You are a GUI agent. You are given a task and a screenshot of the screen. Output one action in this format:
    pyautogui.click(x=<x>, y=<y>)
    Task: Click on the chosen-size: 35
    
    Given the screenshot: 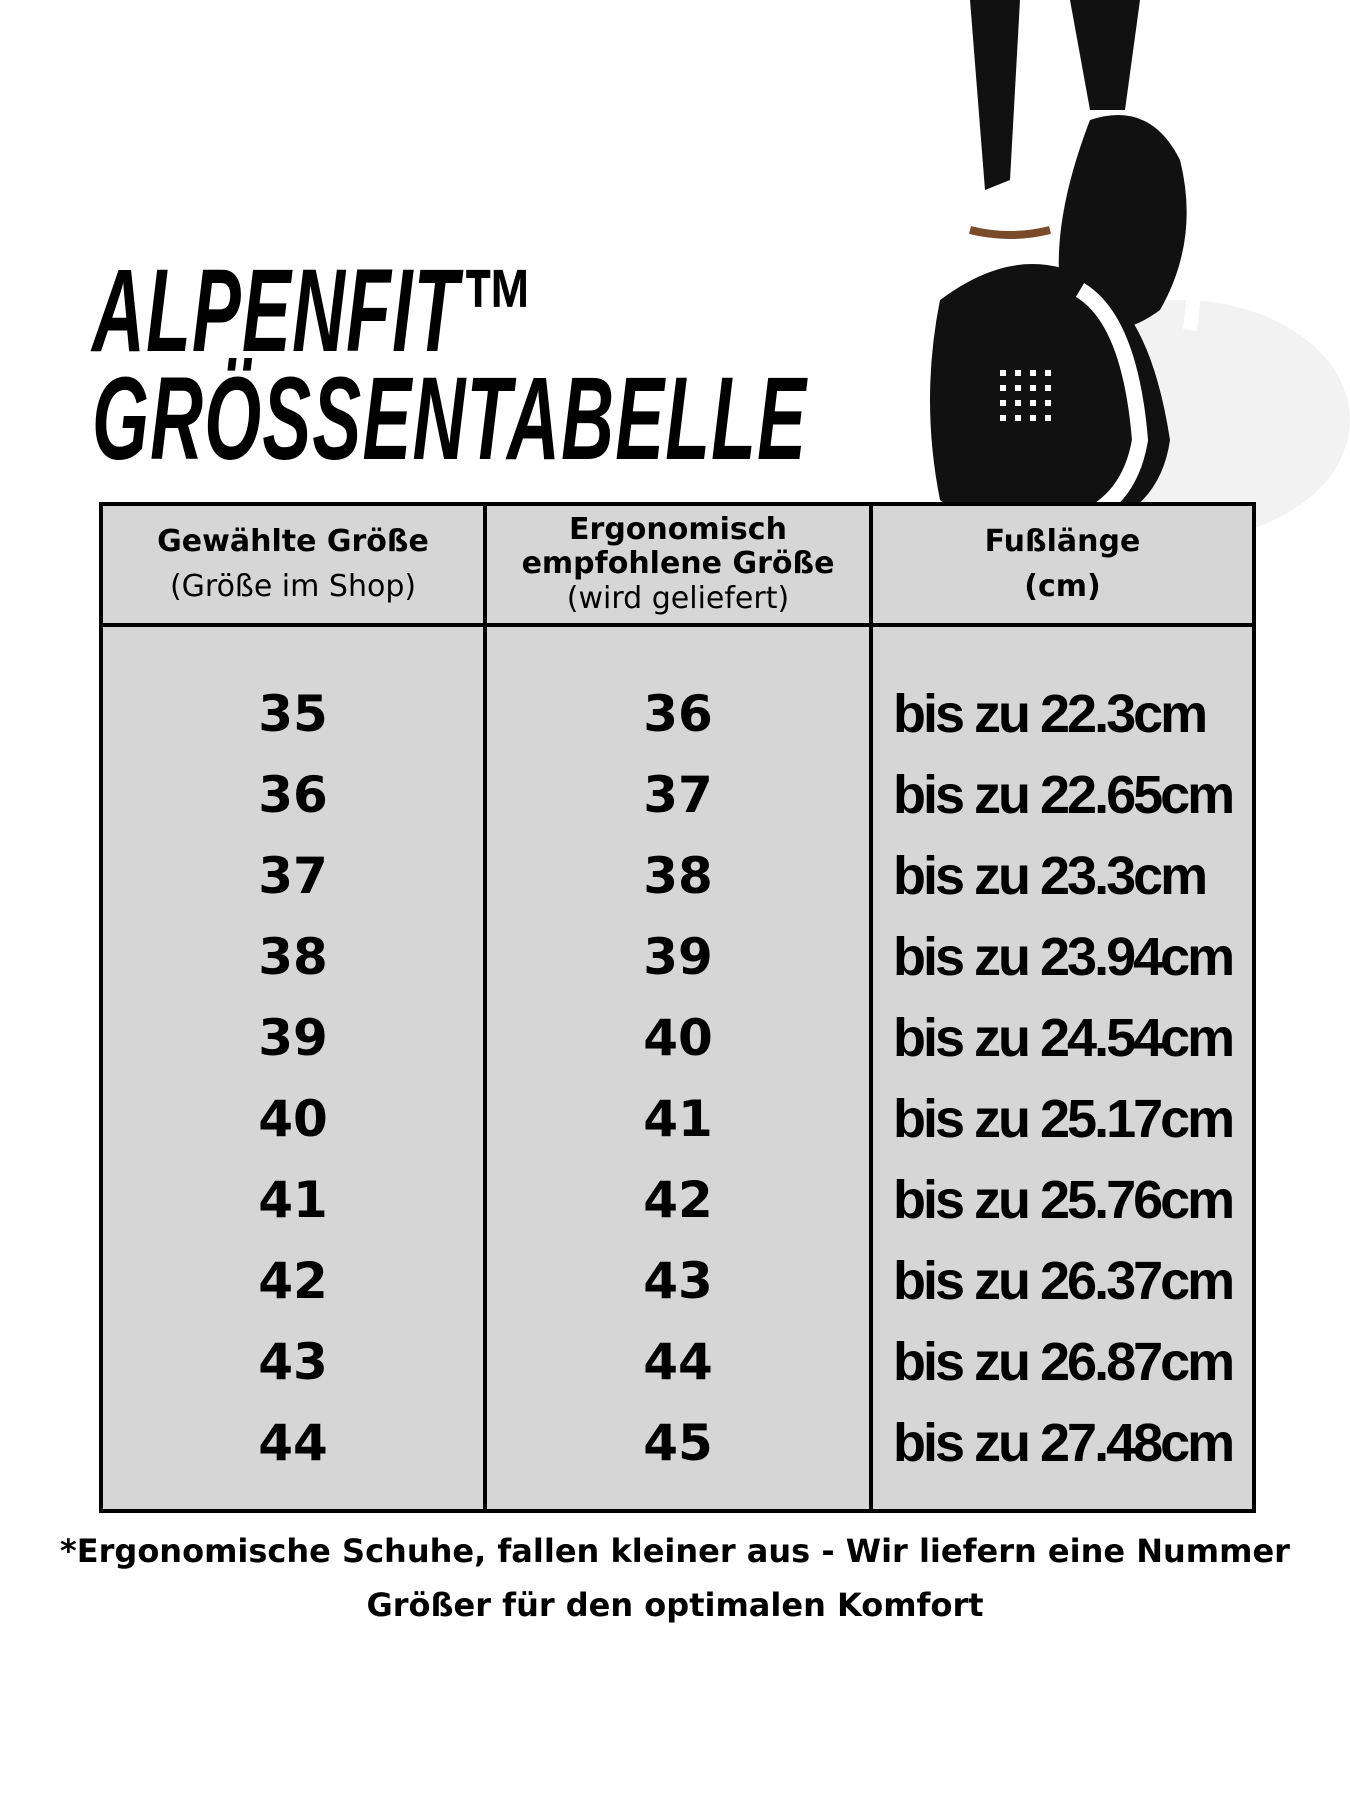 What is the action you would take?
    pyautogui.click(x=293, y=714)
    